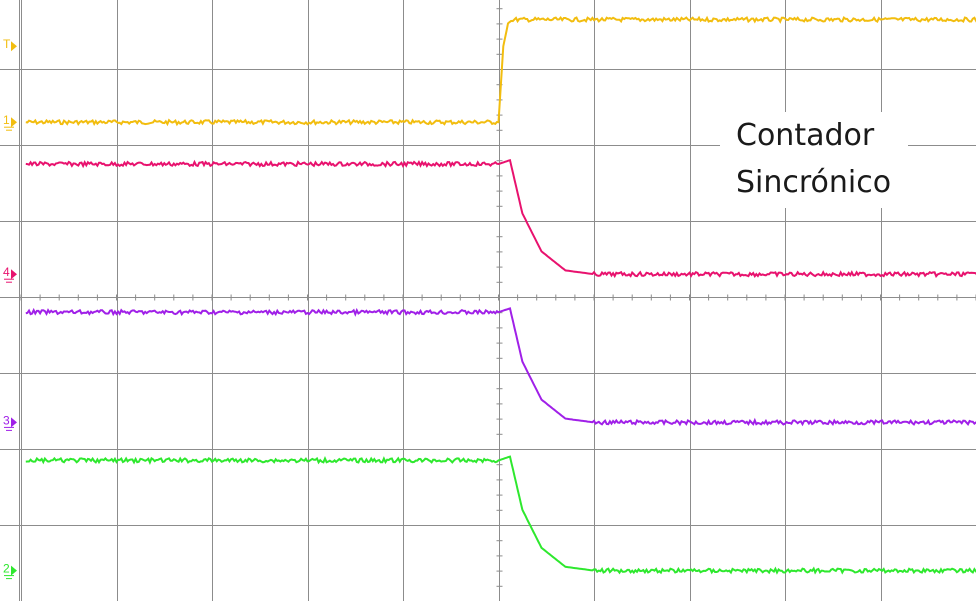  Describe the element at coordinates (6, 569) in the screenshot. I see `channel-marker-label-2: 2` at that location.